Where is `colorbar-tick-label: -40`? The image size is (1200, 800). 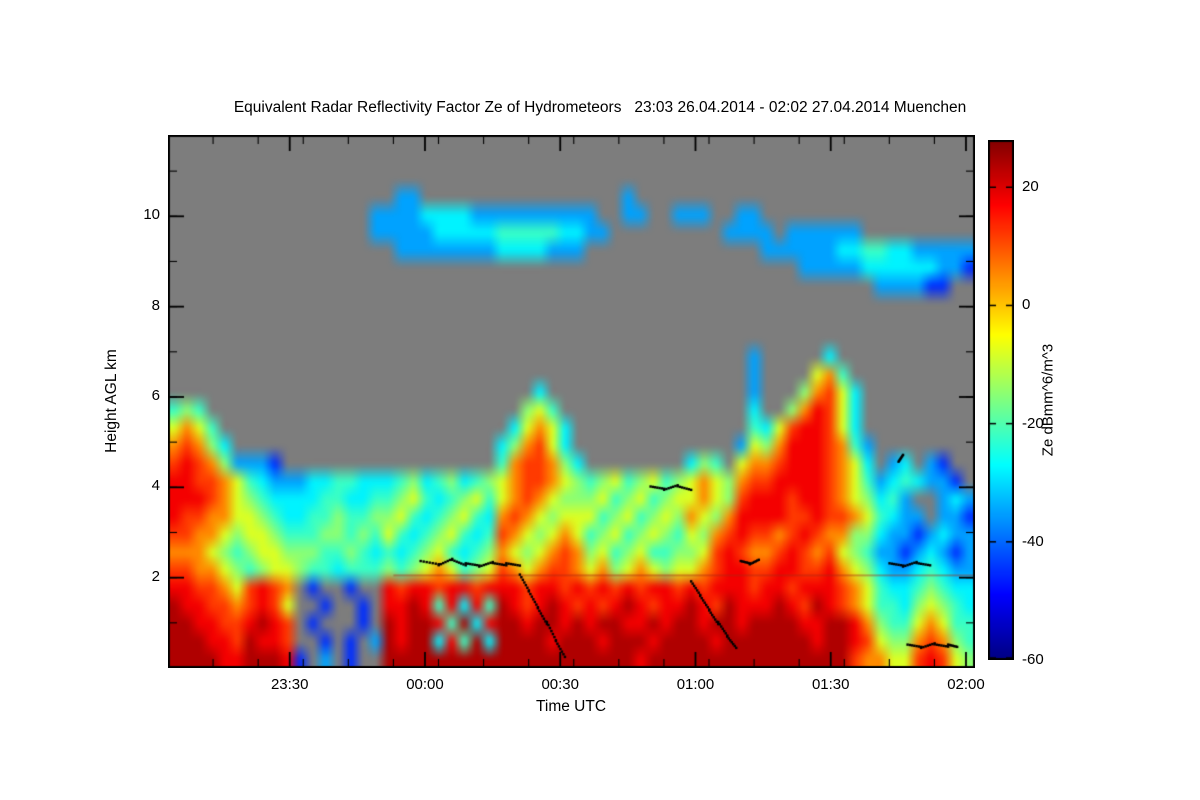 colorbar-tick-label: -40 is located at coordinates (1033, 541).